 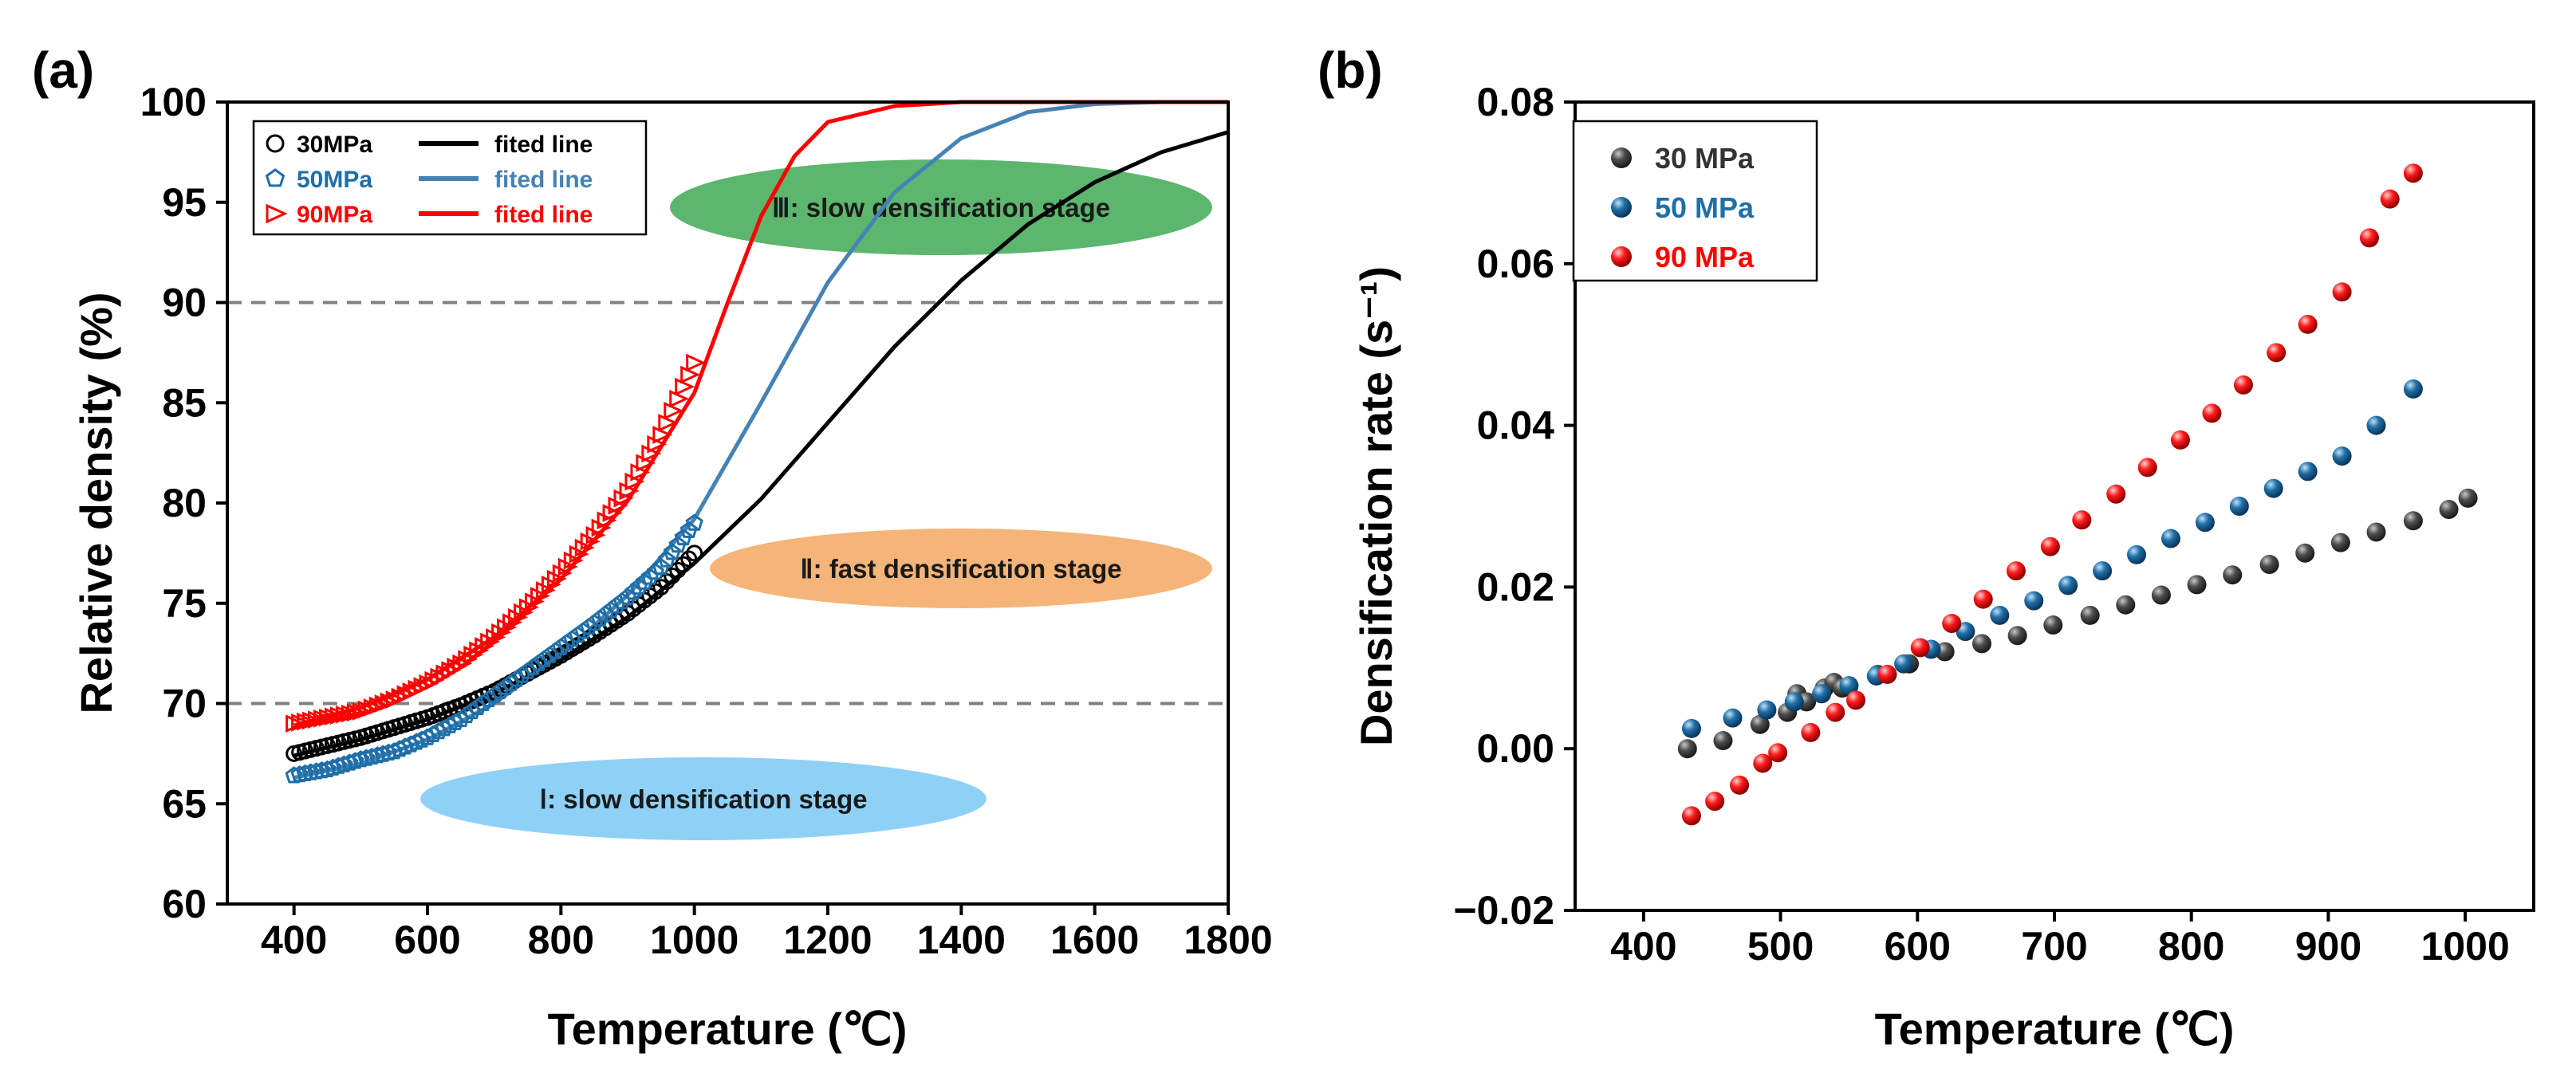 I want to click on legend-series-label: 90 MPa, so click(x=1705, y=257).